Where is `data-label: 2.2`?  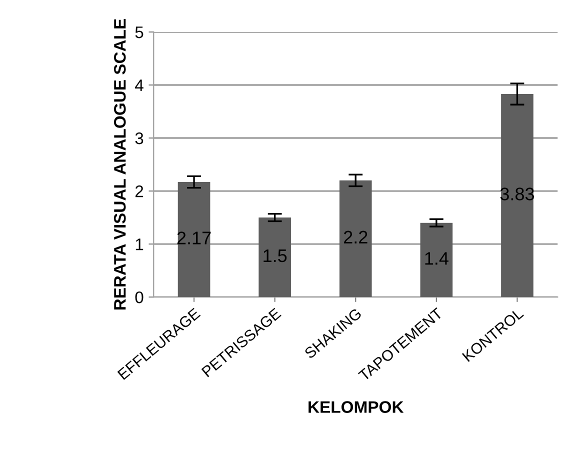
data-label: 2.2 is located at coordinates (356, 237).